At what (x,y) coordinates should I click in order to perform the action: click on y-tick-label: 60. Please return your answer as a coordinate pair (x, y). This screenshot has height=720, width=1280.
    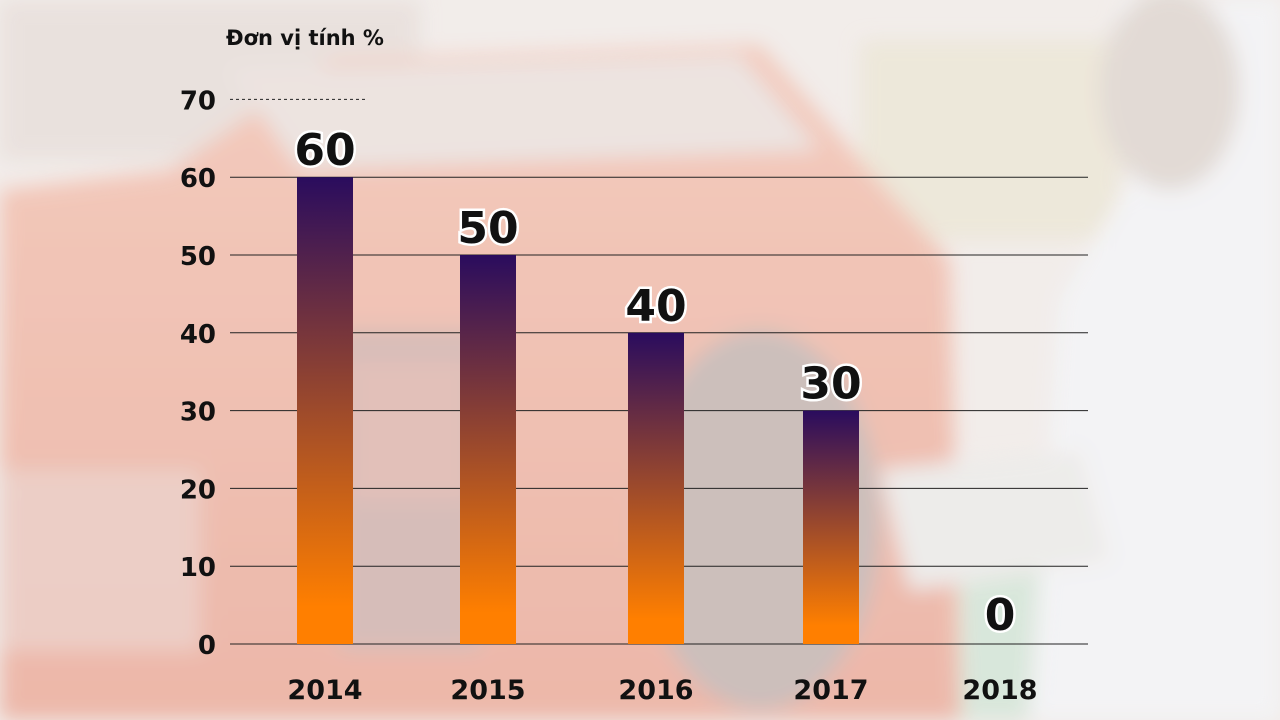
    Looking at the image, I should click on (198, 179).